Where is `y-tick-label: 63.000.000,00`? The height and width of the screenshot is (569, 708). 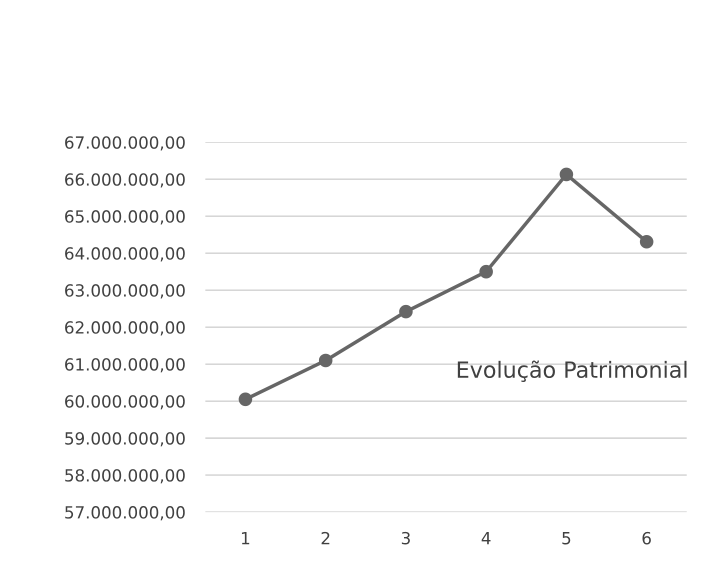 y-tick-label: 63.000.000,00 is located at coordinates (125, 291).